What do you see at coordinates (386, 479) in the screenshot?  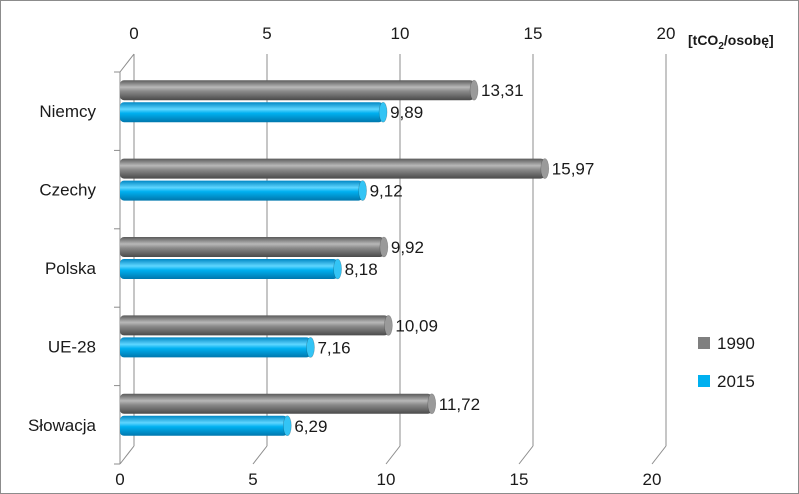 I see `x-tick-label-bottom: 10` at bounding box center [386, 479].